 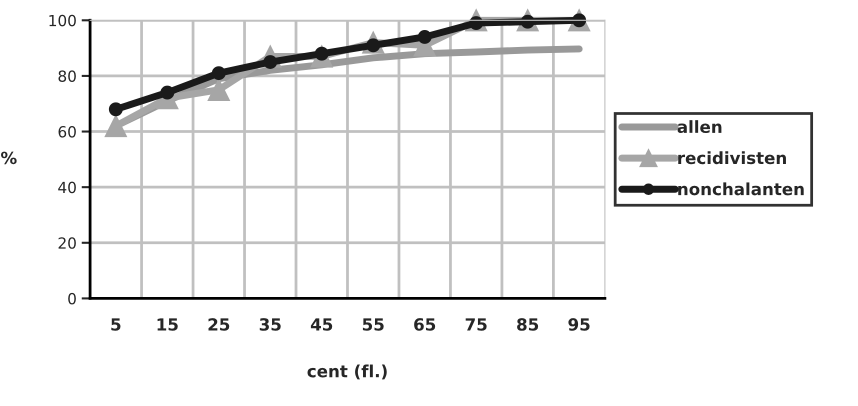 What do you see at coordinates (67, 76) in the screenshot?
I see `y-tick-label: 80` at bounding box center [67, 76].